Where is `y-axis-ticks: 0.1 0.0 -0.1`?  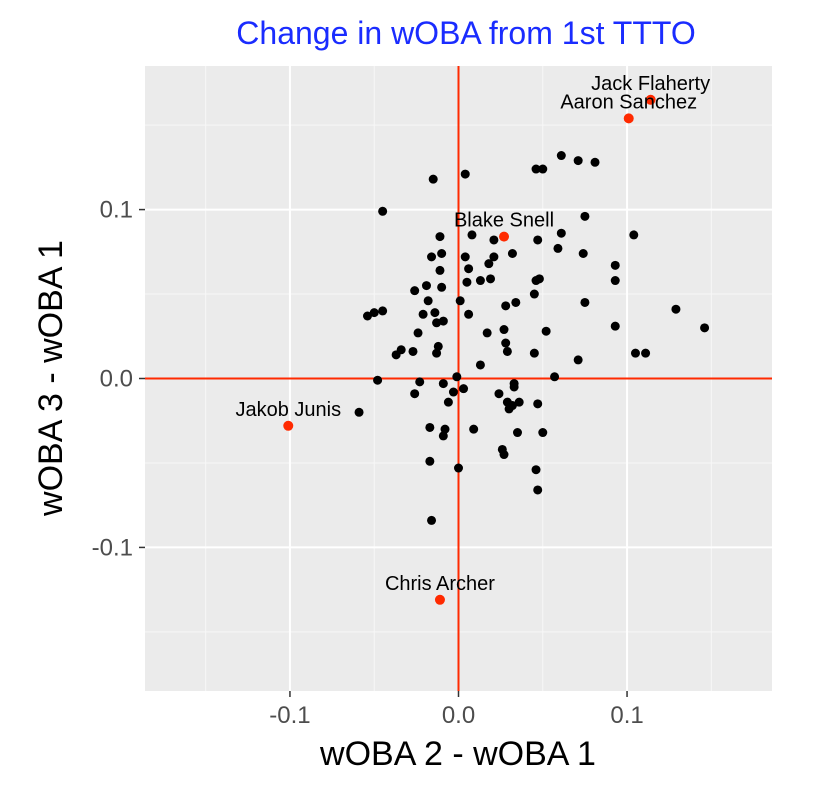
y-axis-ticks: 0.1 0.0 -0.1 is located at coordinates (118, 379).